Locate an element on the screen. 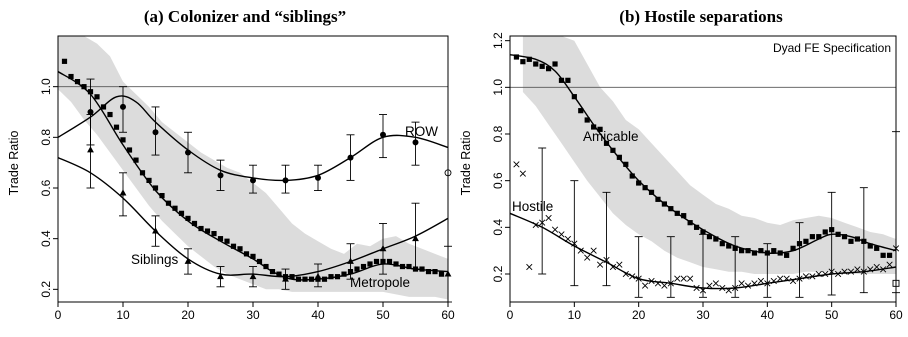 This screenshot has width=908, height=337. panel-b-x-tick-label: 60 is located at coordinates (896, 315).